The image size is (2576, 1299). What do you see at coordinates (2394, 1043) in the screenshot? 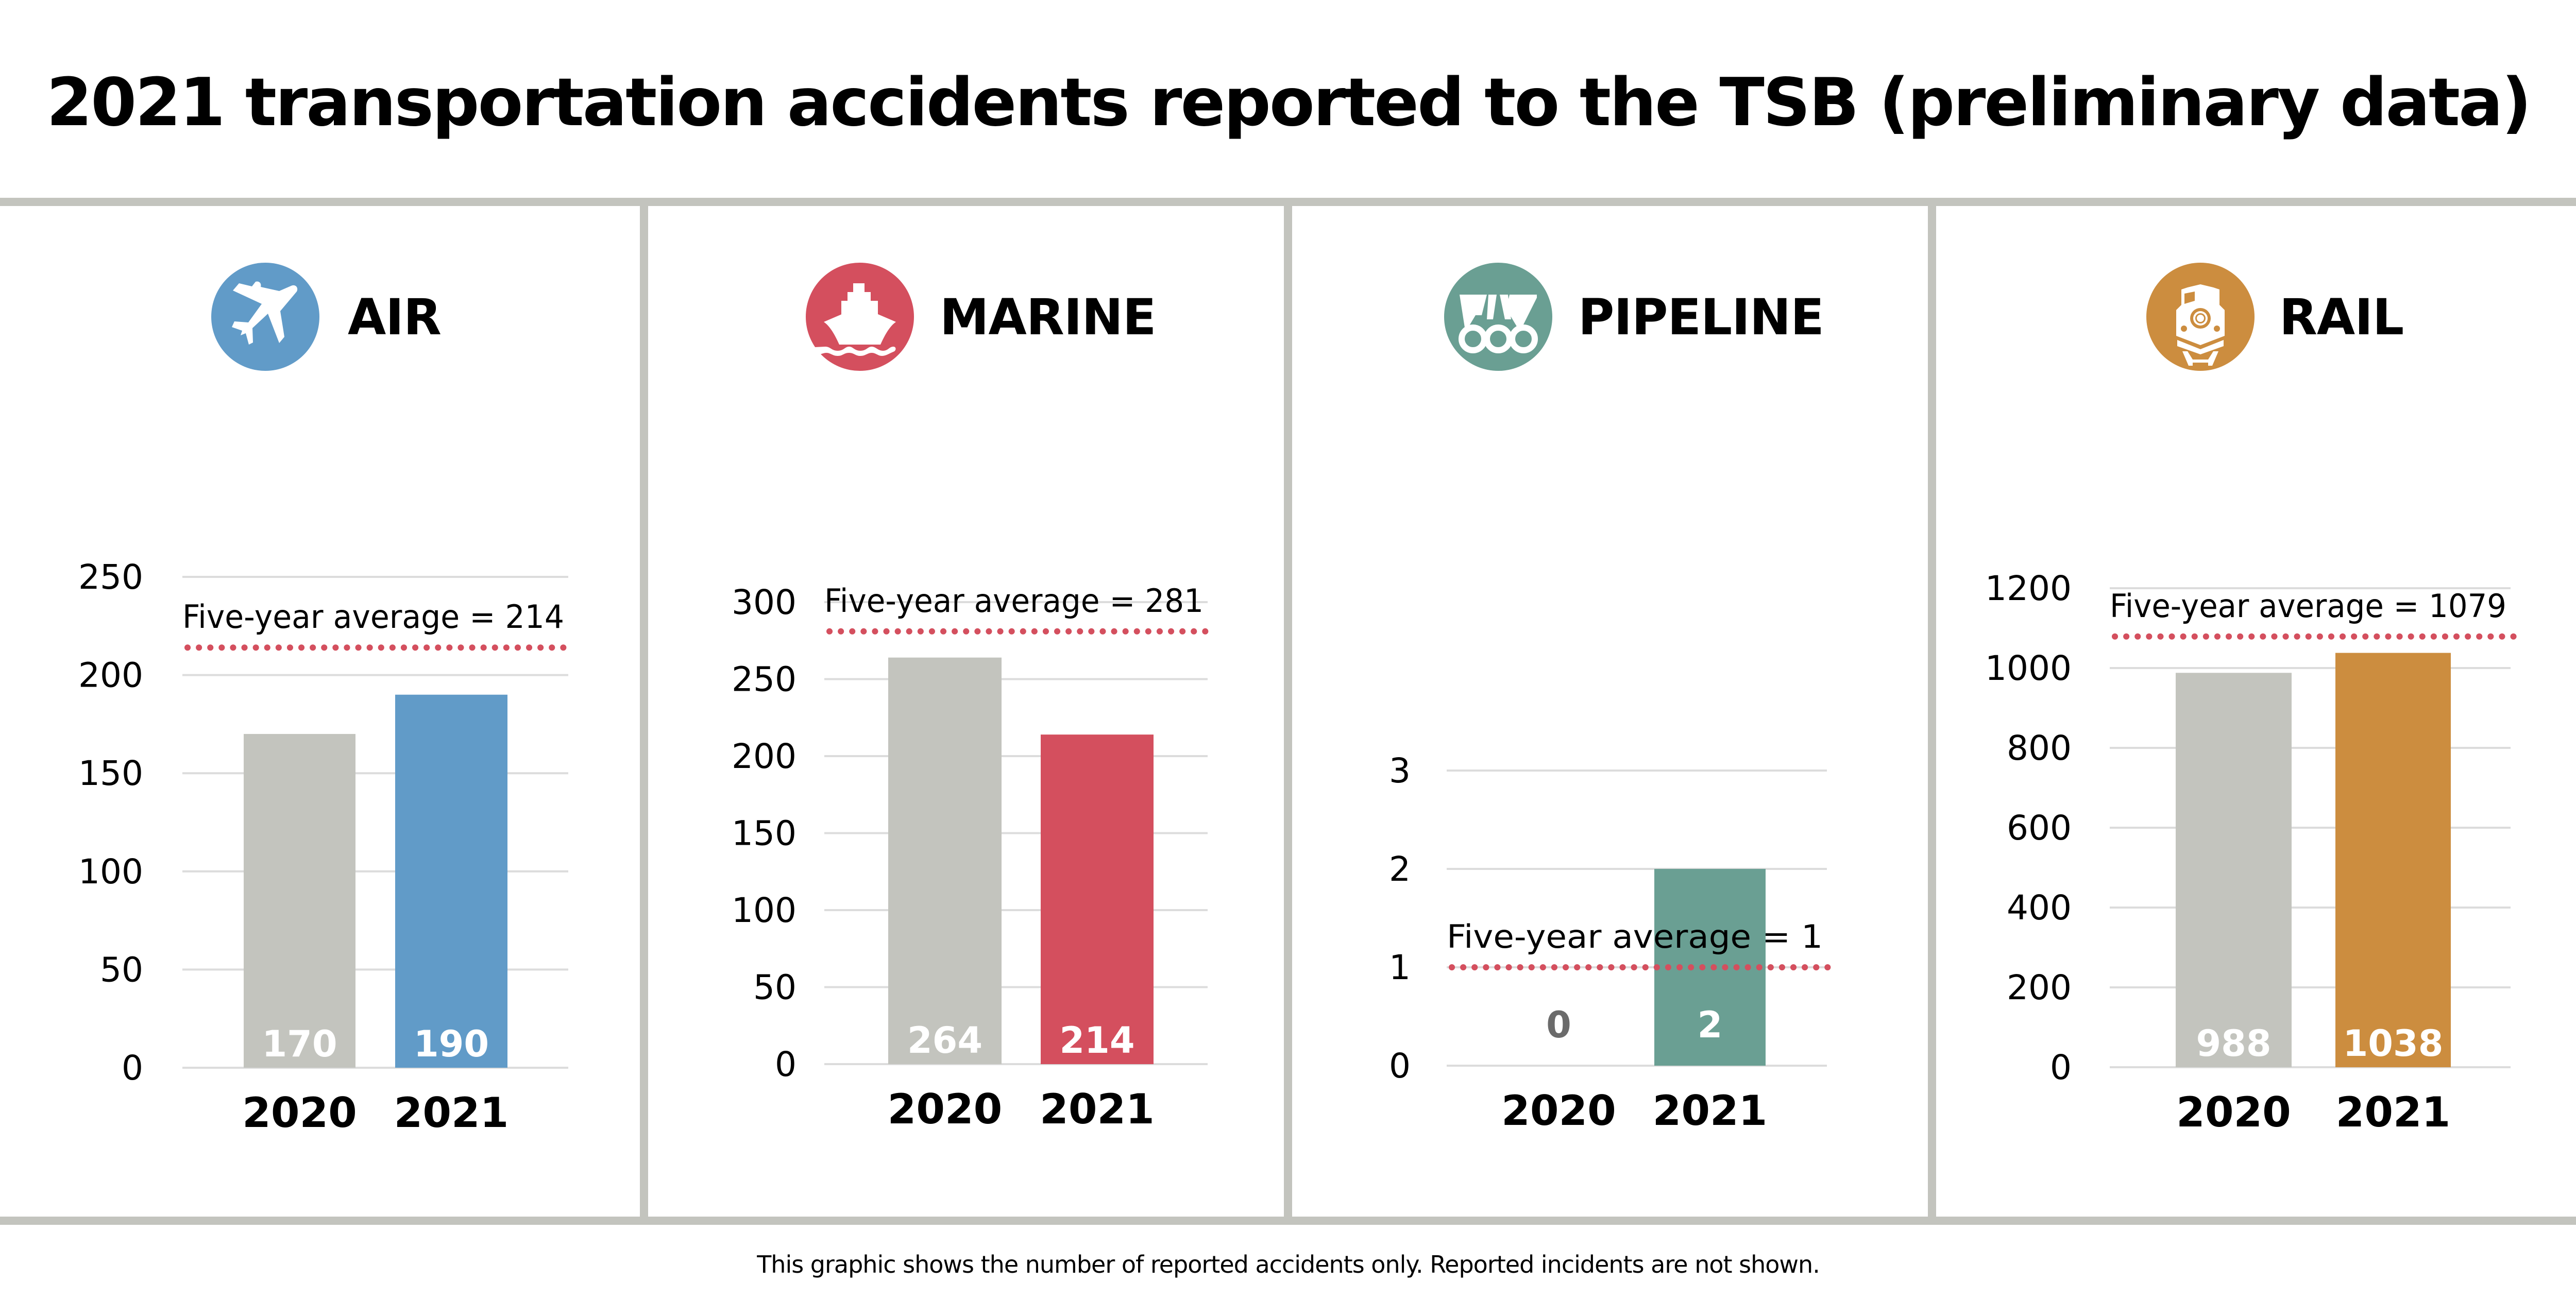
I see `bar-value-label: 1038` at bounding box center [2394, 1043].